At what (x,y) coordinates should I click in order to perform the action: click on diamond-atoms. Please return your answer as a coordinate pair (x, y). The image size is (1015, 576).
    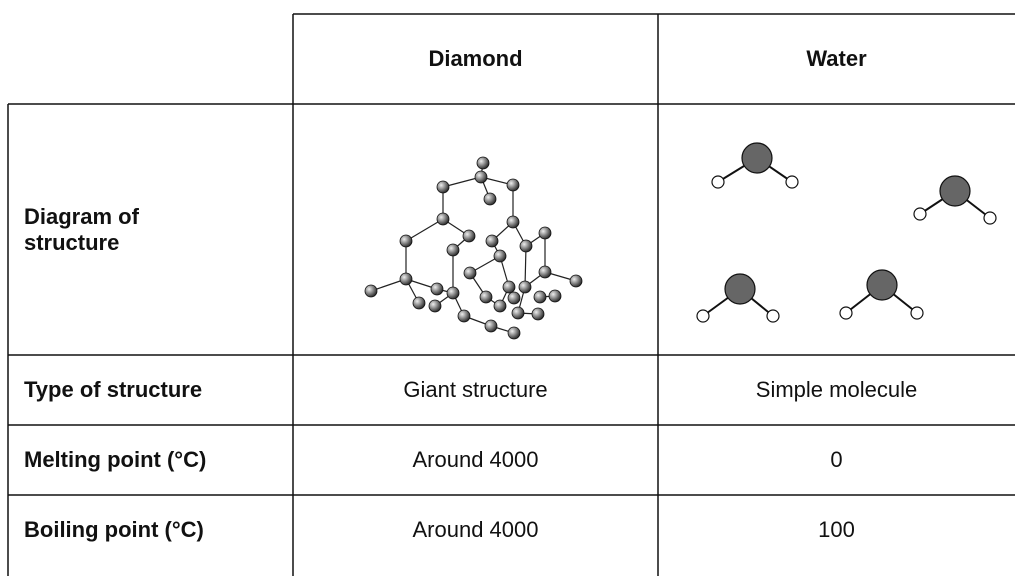
    Looking at the image, I should click on (473, 248).